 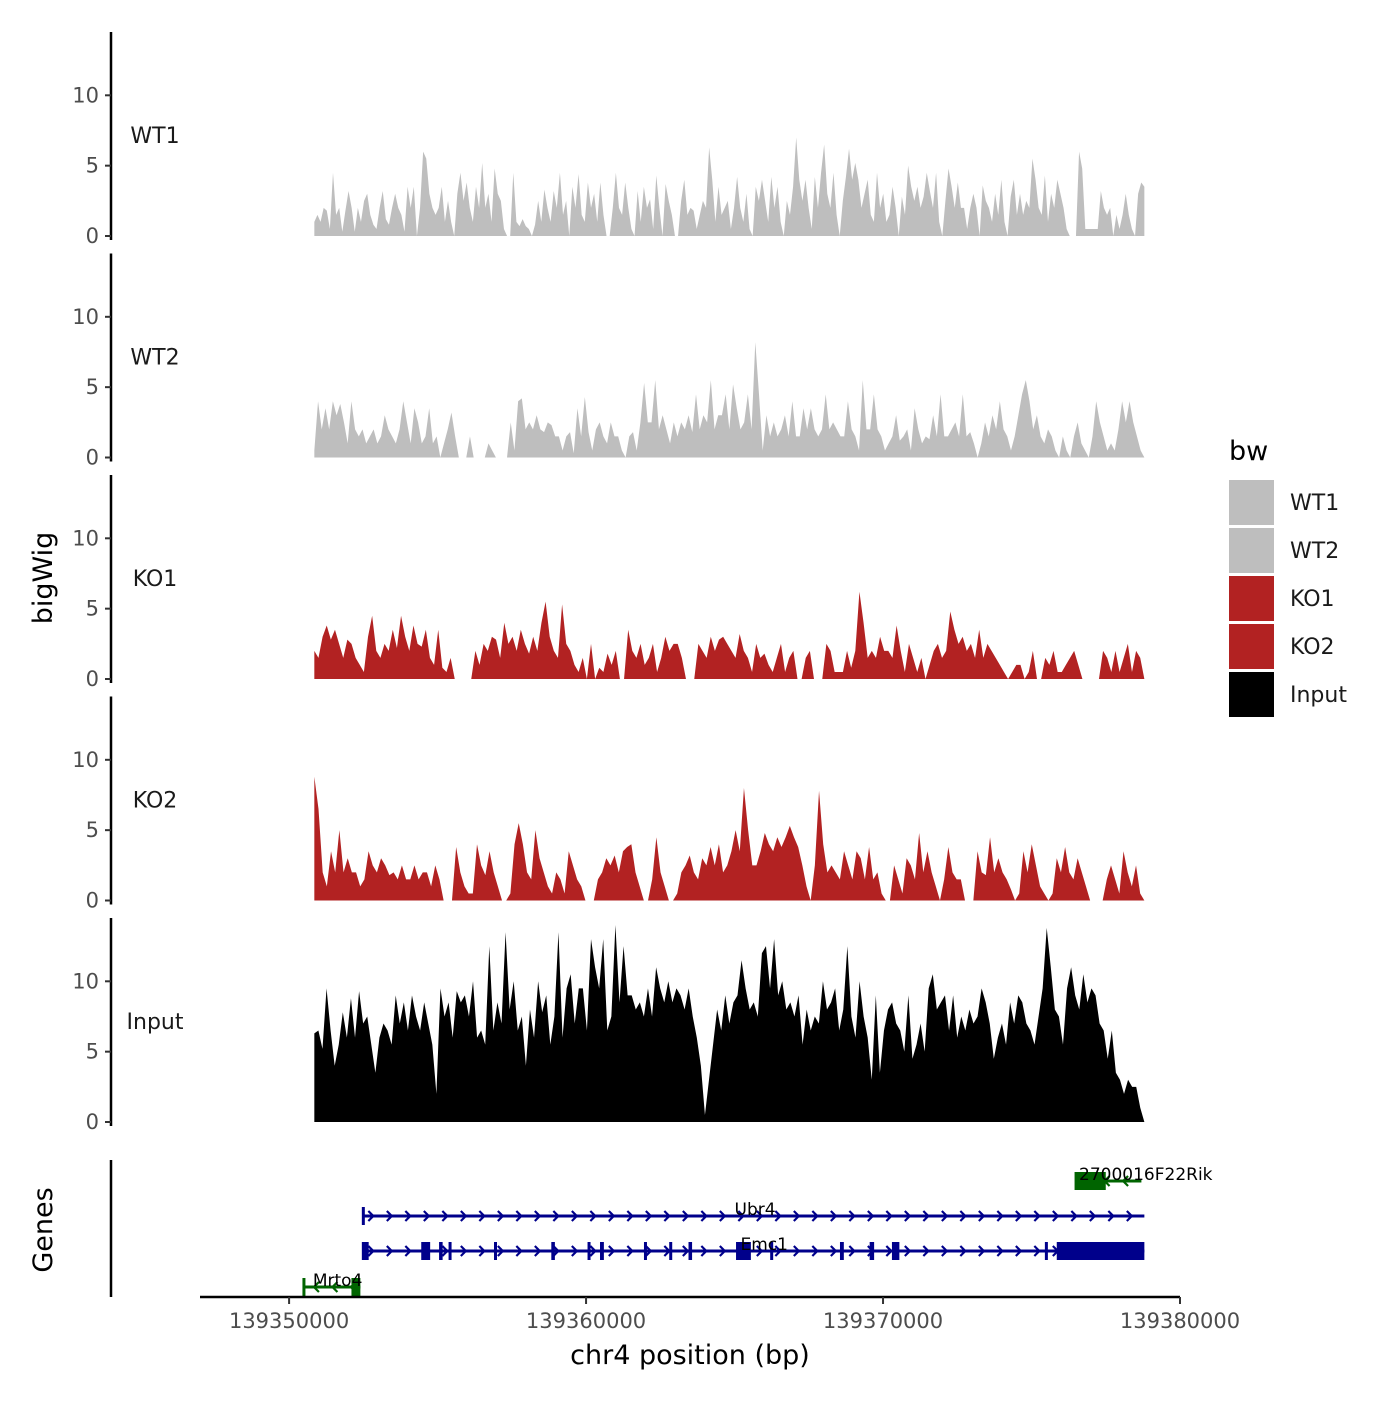 What do you see at coordinates (92, 1122) in the screenshot?
I see `y-tick-label: 0` at bounding box center [92, 1122].